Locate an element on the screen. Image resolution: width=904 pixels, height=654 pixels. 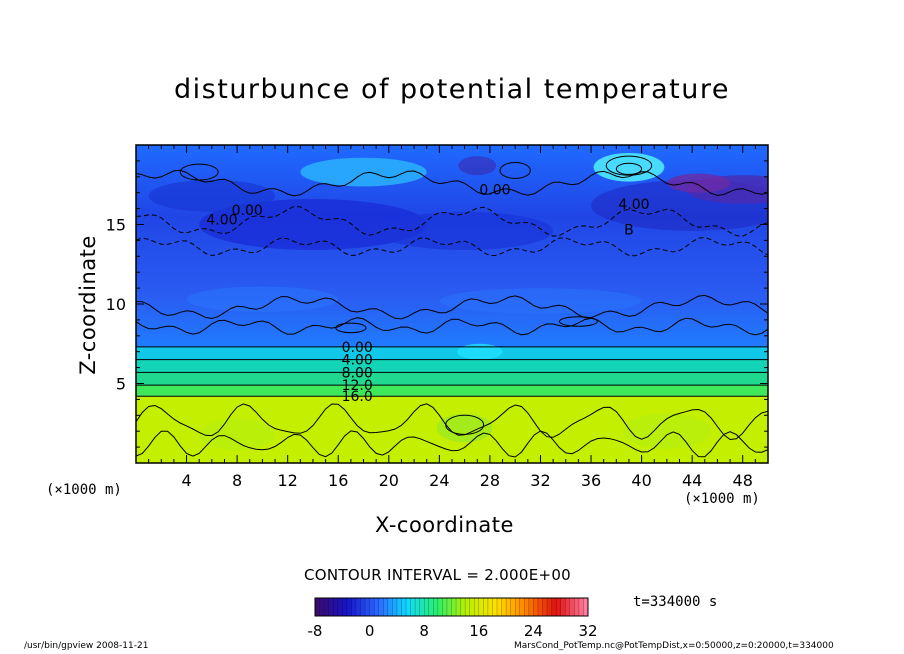
x-axis-label: X-coordinate is located at coordinates (444, 525).